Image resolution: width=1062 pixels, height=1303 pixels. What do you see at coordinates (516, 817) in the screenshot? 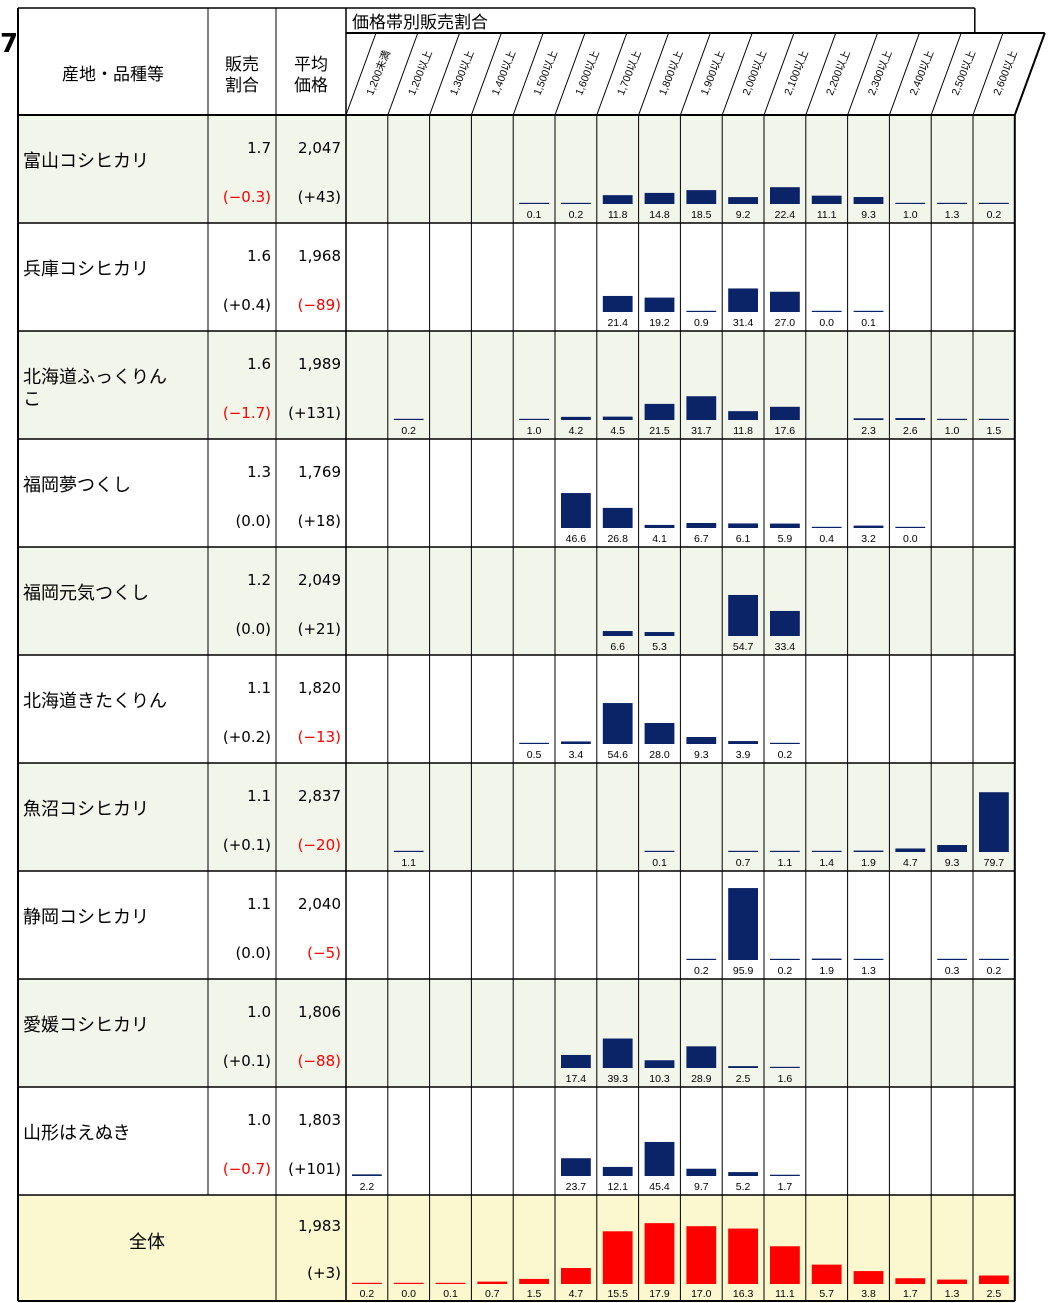
I see `row-background` at bounding box center [516, 817].